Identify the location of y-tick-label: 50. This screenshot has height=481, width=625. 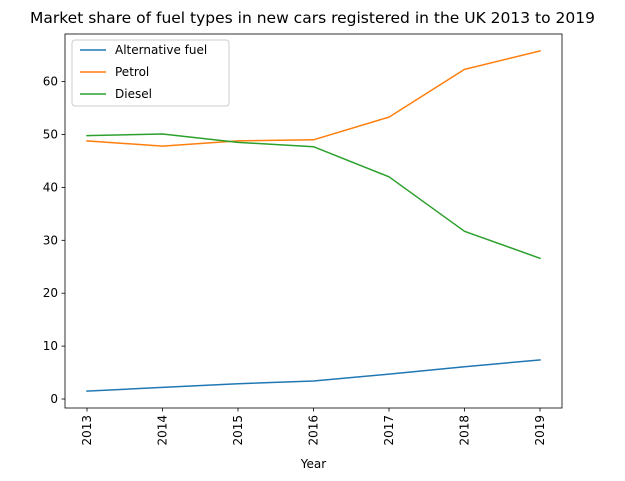
(50, 135).